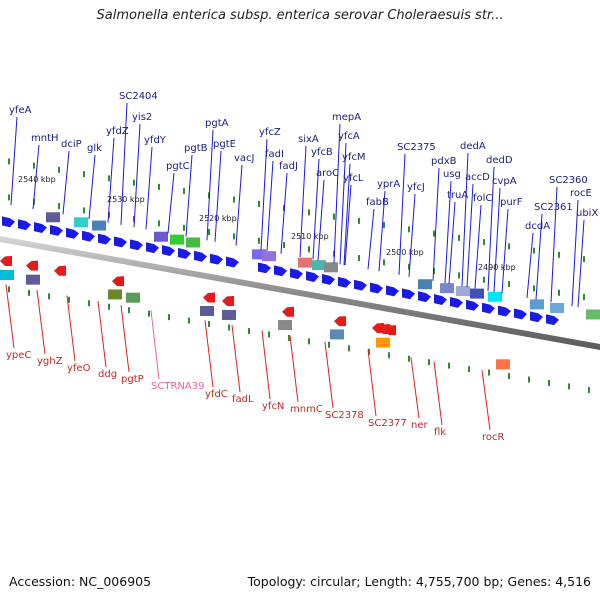  Describe the element at coordinates (388, 184) in the screenshot. I see `gene-label: yprA` at that location.